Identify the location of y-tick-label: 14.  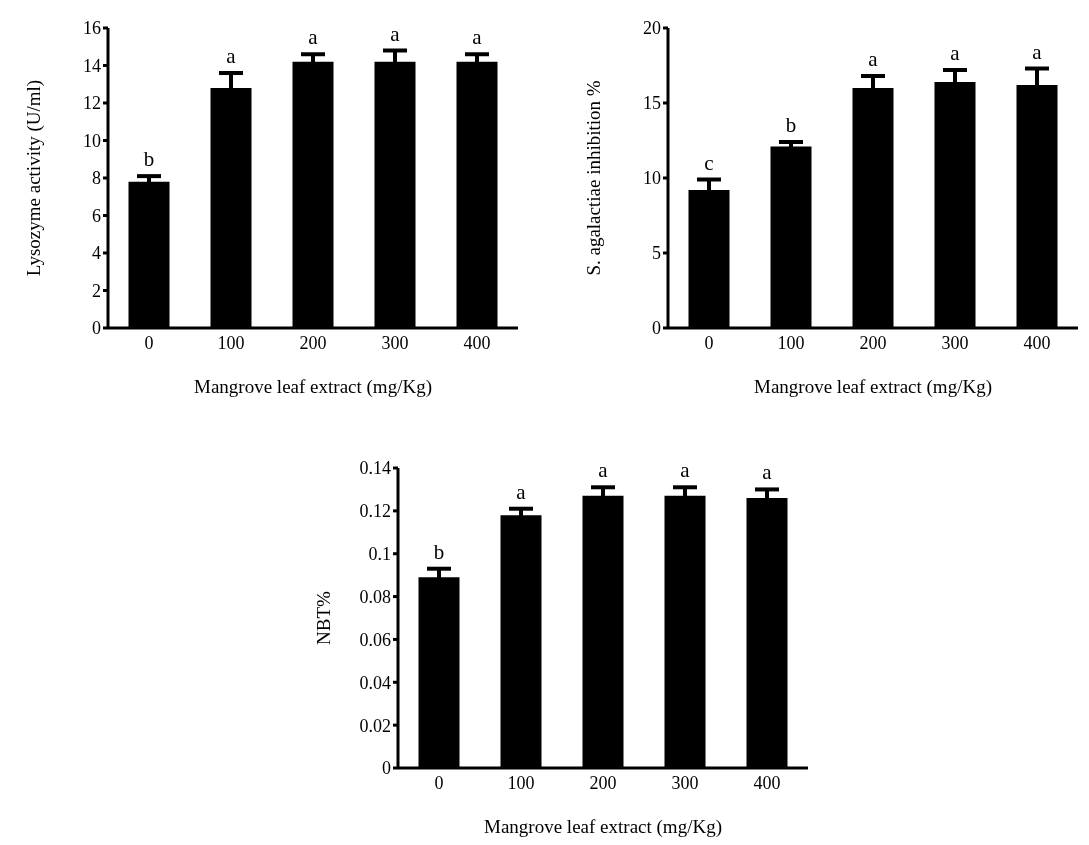
(92, 65).